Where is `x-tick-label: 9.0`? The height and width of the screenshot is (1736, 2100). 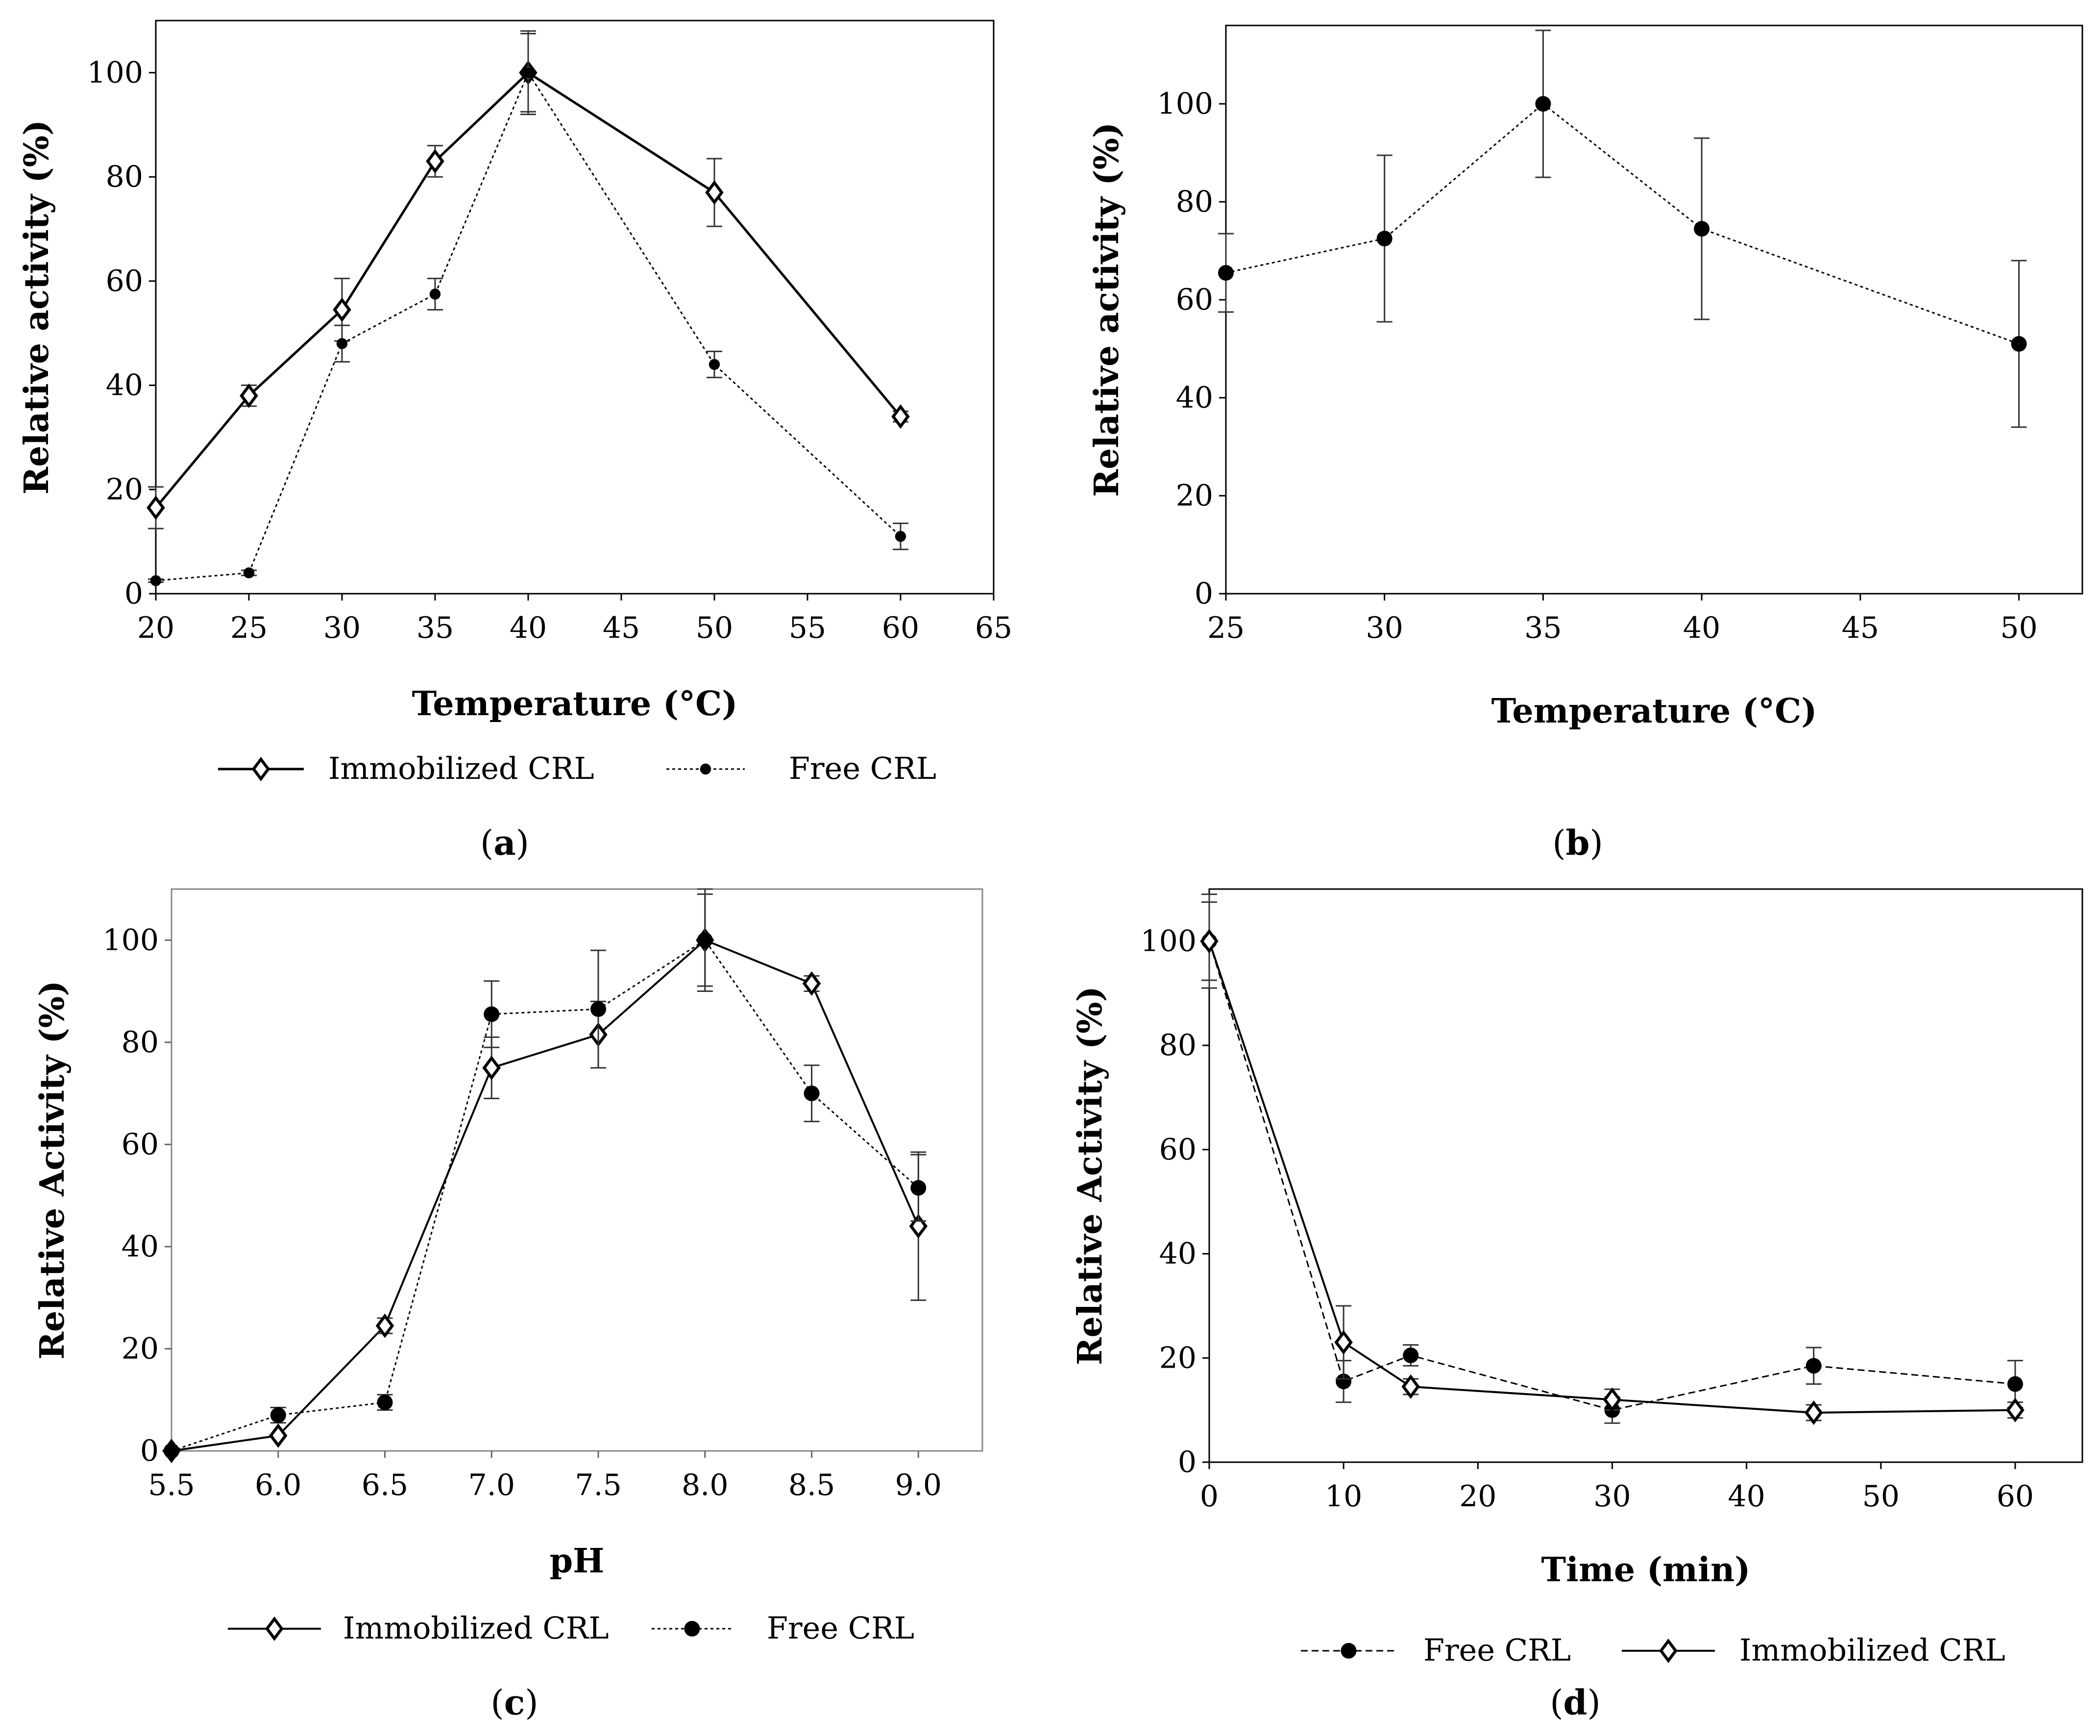 x-tick-label: 9.0 is located at coordinates (918, 1485).